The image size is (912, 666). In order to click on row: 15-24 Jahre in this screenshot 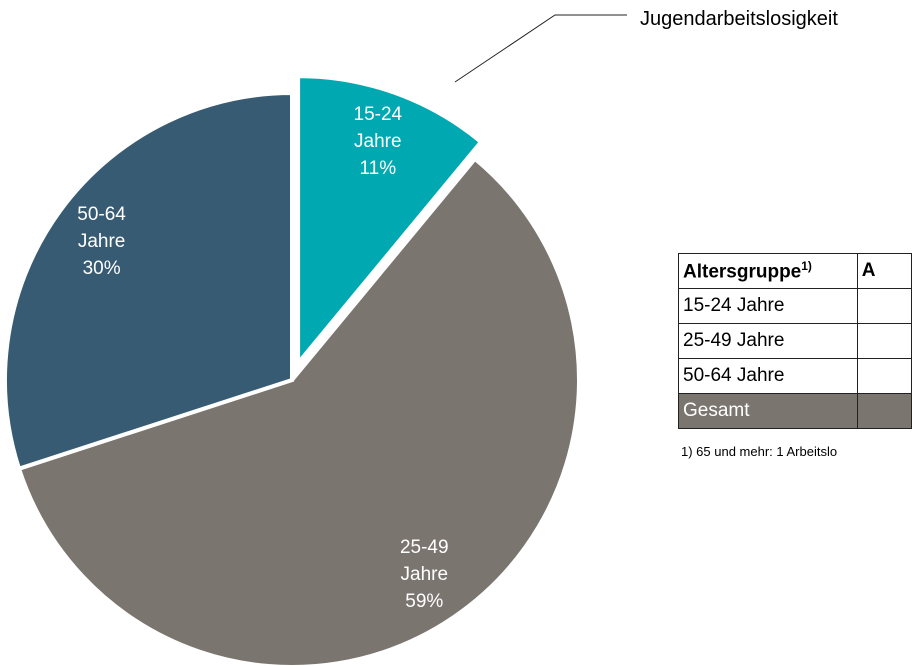, I will do `click(795, 306)`.